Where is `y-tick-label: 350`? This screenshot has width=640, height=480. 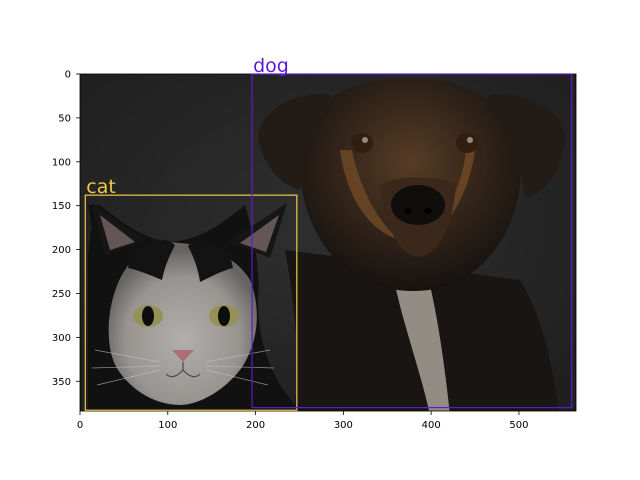 y-tick-label: 350 is located at coordinates (61, 382).